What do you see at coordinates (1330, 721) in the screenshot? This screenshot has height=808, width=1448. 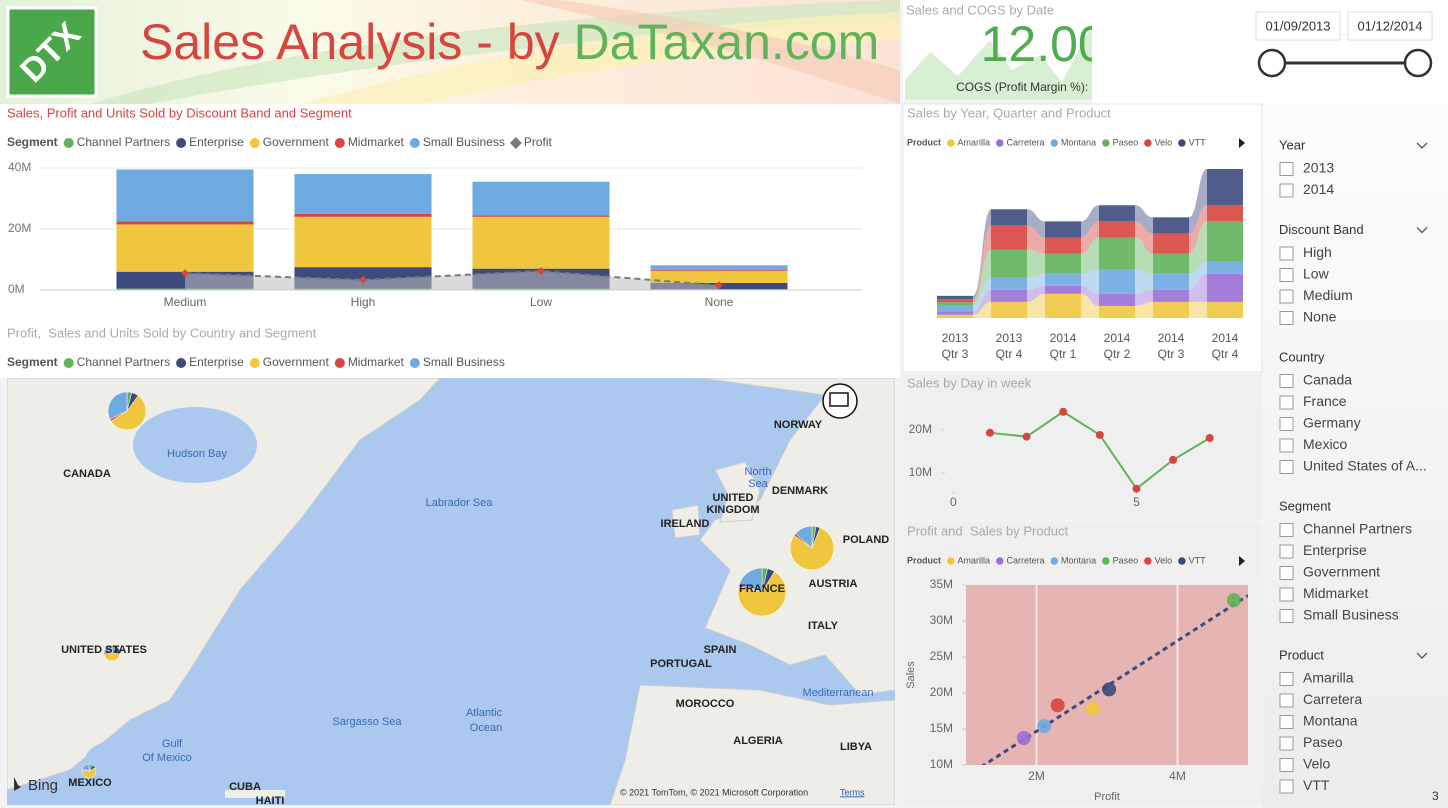 I see `filter-item: Montana` at bounding box center [1330, 721].